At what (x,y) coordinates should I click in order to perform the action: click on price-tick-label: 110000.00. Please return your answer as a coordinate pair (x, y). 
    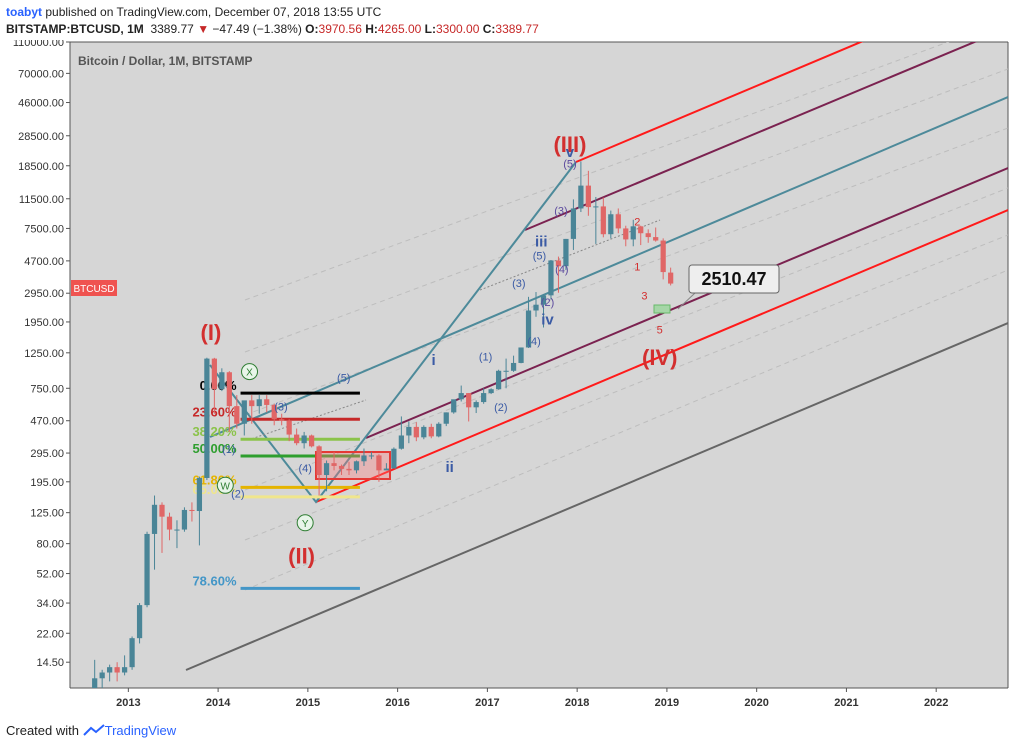
    Looking at the image, I should click on (38, 44).